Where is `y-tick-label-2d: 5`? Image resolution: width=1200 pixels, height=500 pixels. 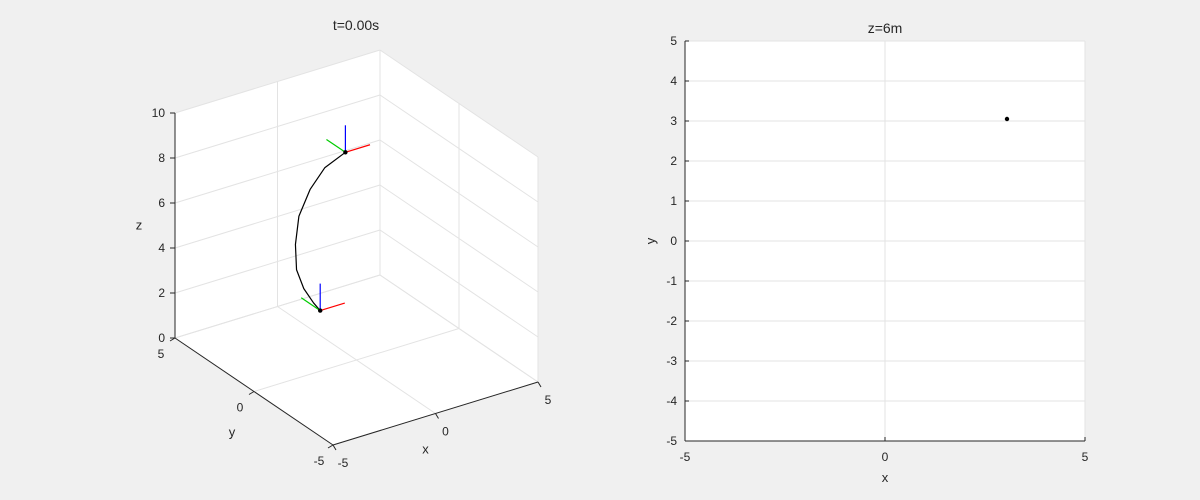
y-tick-label-2d: 5 is located at coordinates (673, 41).